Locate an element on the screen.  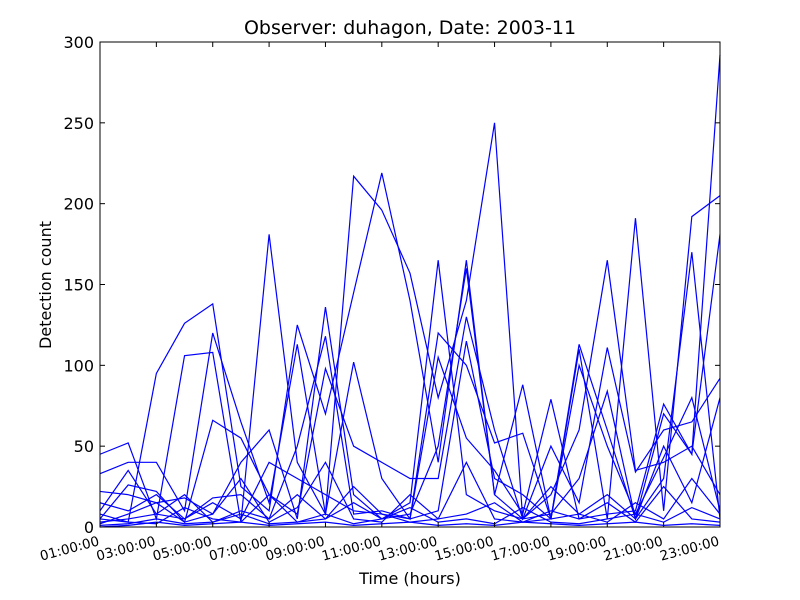
y-tick-label: 250 is located at coordinates (78, 123).